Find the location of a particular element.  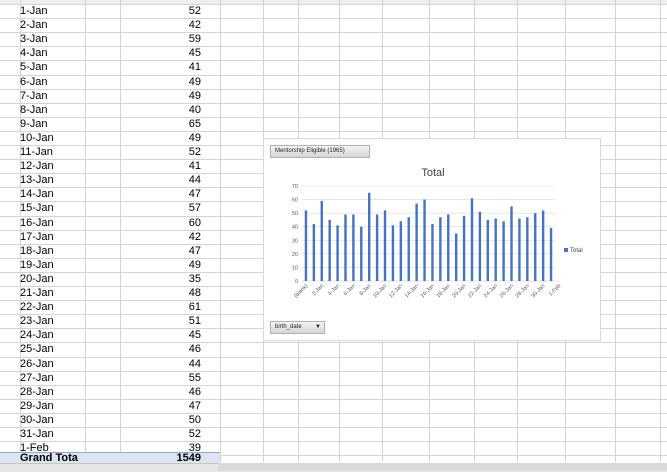

row-label-cell: 3-Jan is located at coordinates (34, 39).